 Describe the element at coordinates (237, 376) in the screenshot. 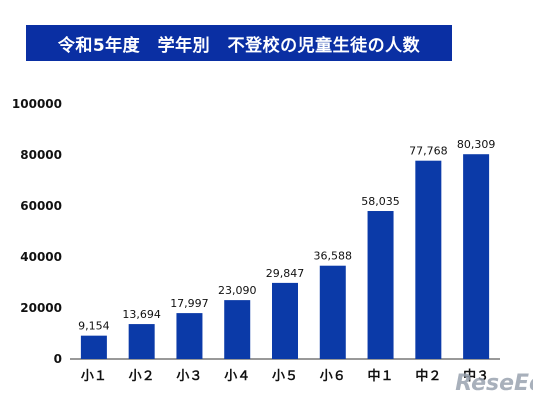

I see `x-category-label: 小４` at that location.